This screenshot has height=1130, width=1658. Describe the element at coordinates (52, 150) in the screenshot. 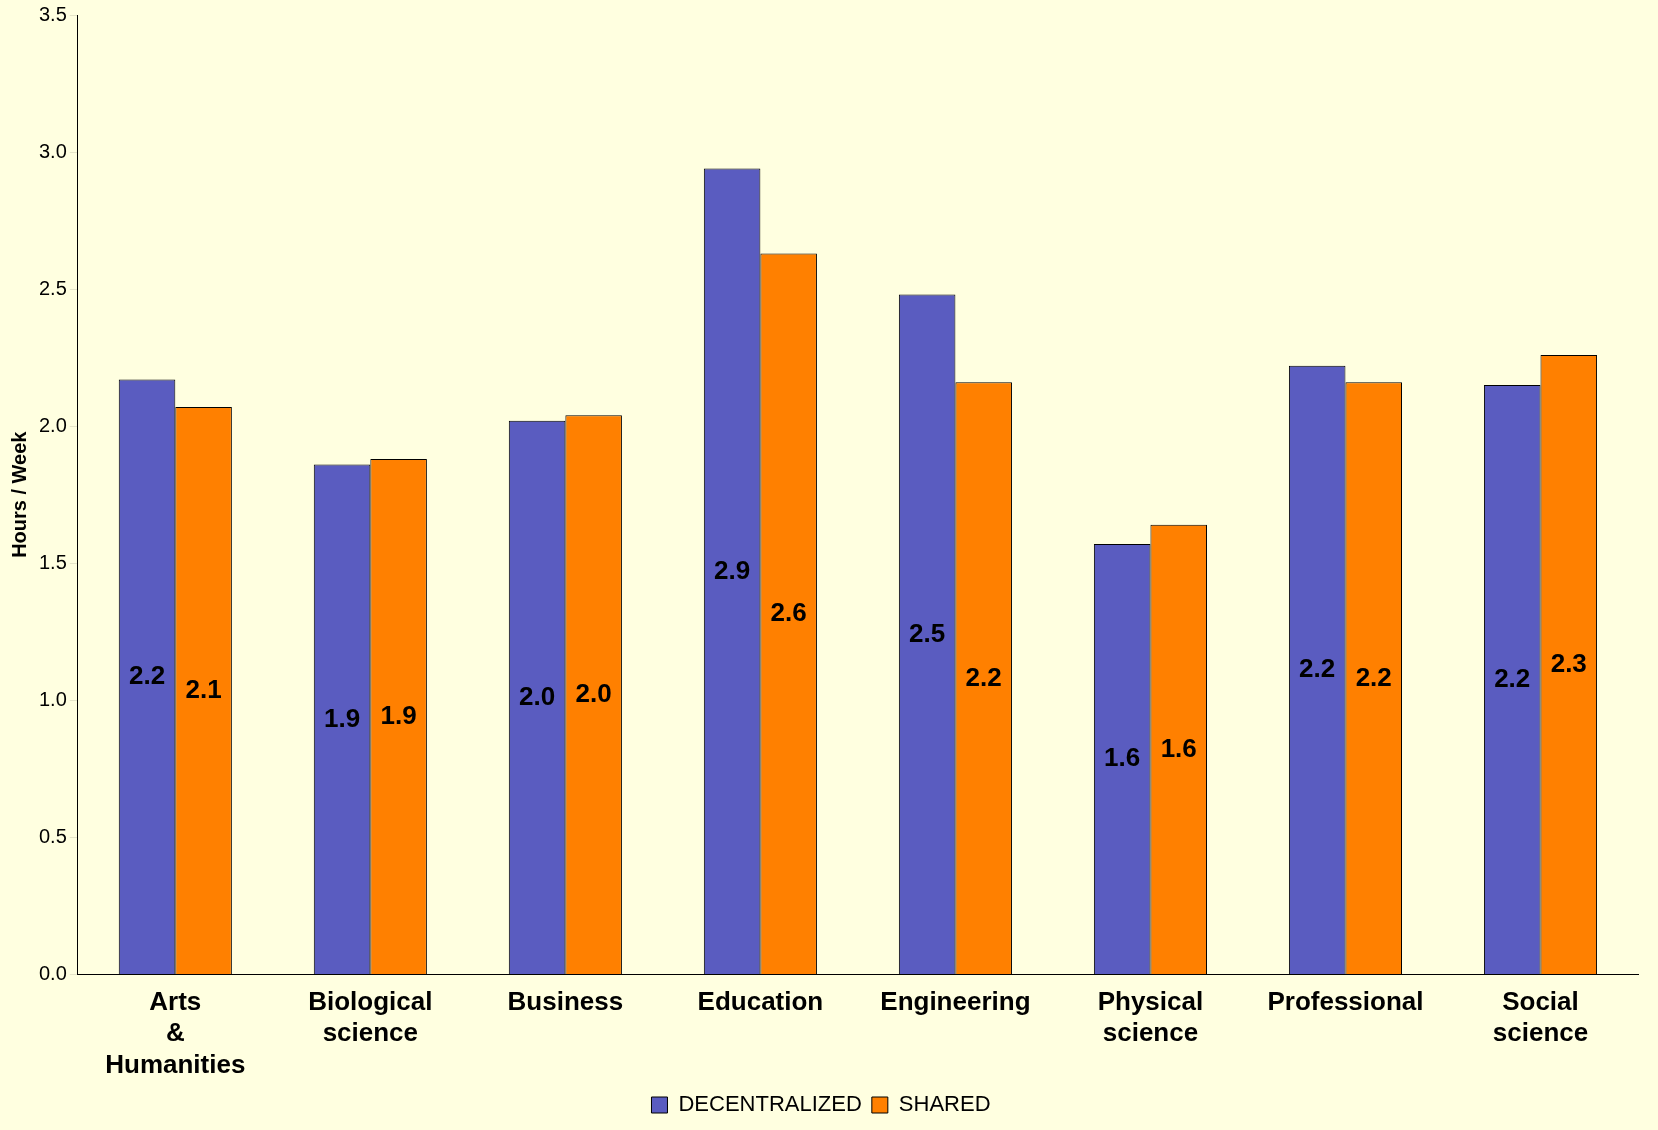

I see `y-tick-label: 3.0` at that location.